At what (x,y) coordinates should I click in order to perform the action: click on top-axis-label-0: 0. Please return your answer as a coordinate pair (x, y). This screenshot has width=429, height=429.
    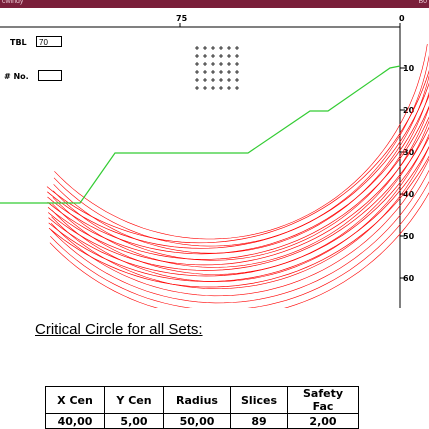
    Looking at the image, I should click on (402, 18).